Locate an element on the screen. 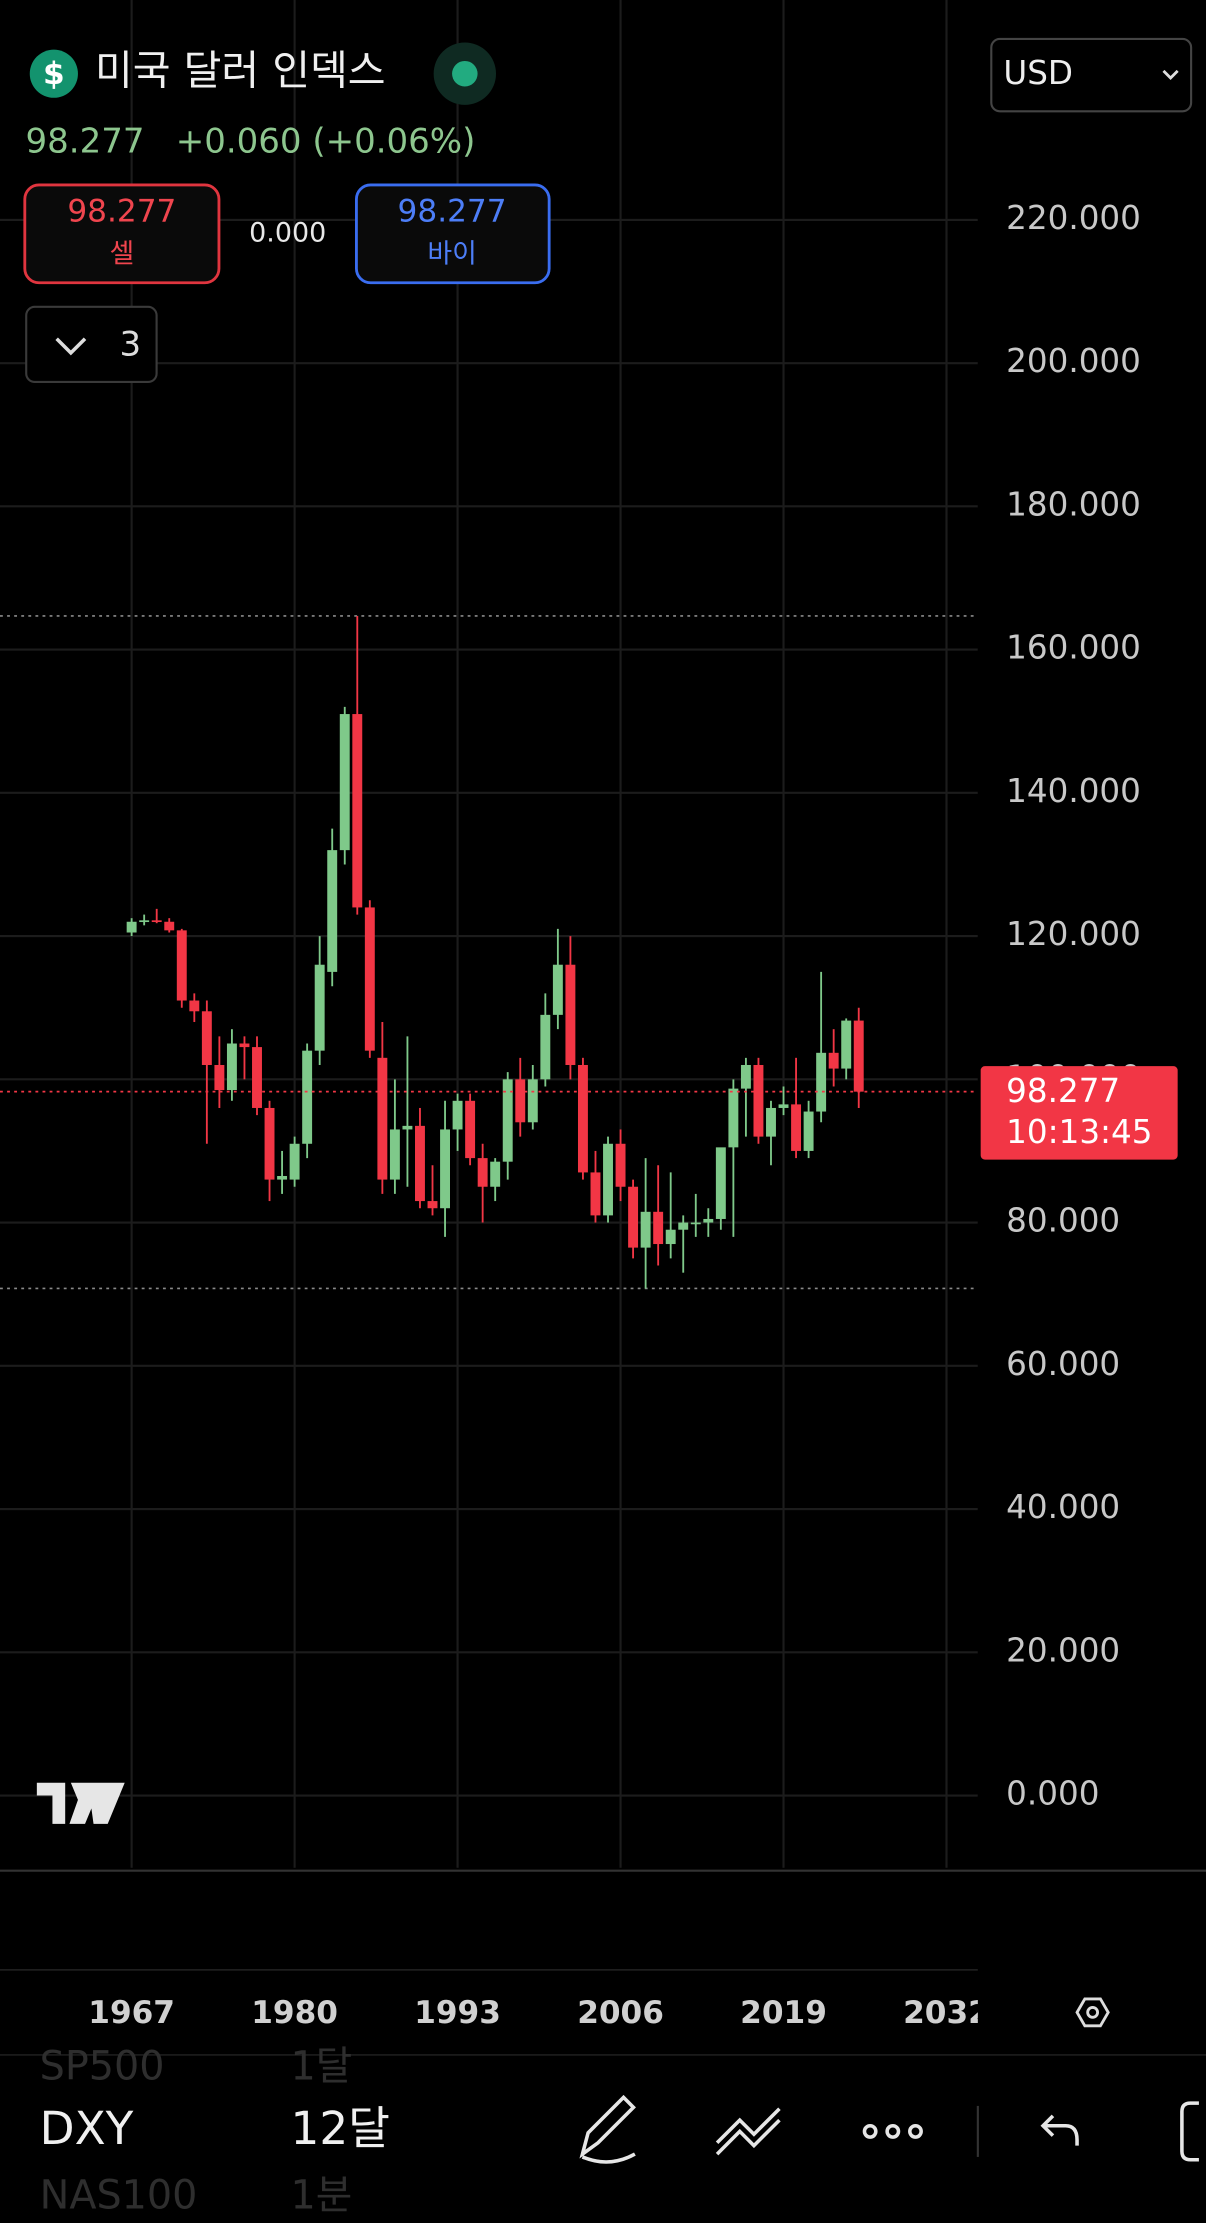 The width and height of the screenshot is (1206, 2223). y-tick-label: 140.000 is located at coordinates (1073, 791).